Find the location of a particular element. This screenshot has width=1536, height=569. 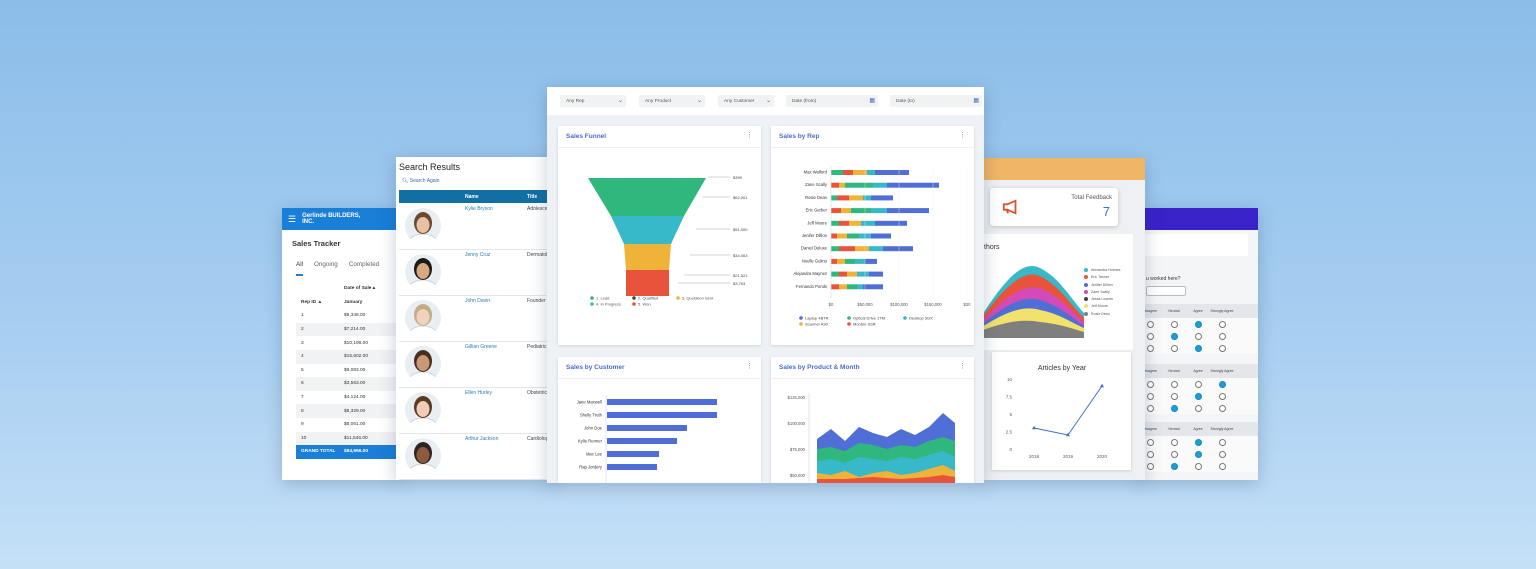

col-rep-id: Rep ID is located at coordinates (309, 302).